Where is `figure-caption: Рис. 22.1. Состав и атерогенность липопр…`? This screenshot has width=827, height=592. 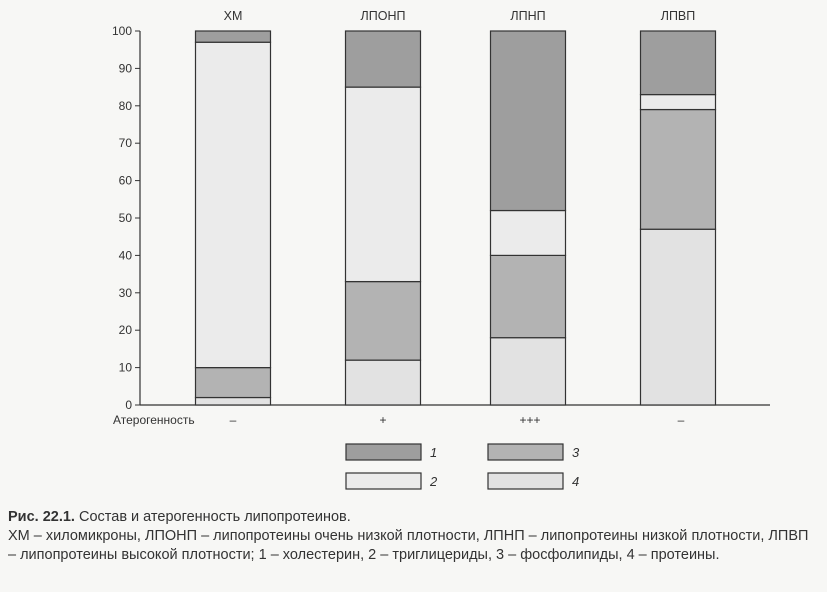
figure-caption: Рис. 22.1. Состав и атерогенность липопр… is located at coordinates (414, 536).